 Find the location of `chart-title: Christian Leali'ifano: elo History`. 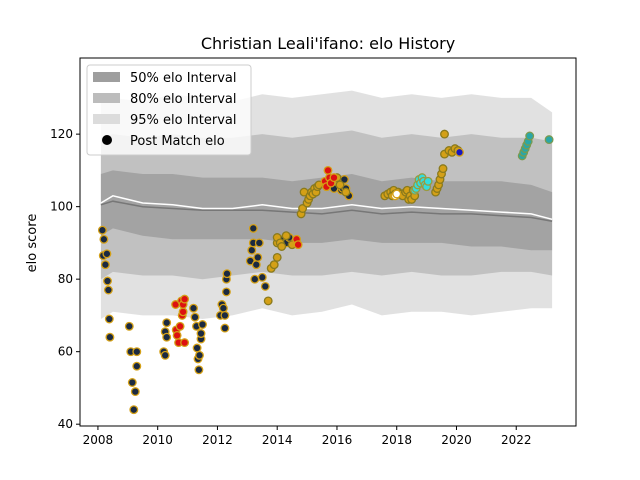

chart-title: Christian Leali'ifano: elo History is located at coordinates (328, 43).